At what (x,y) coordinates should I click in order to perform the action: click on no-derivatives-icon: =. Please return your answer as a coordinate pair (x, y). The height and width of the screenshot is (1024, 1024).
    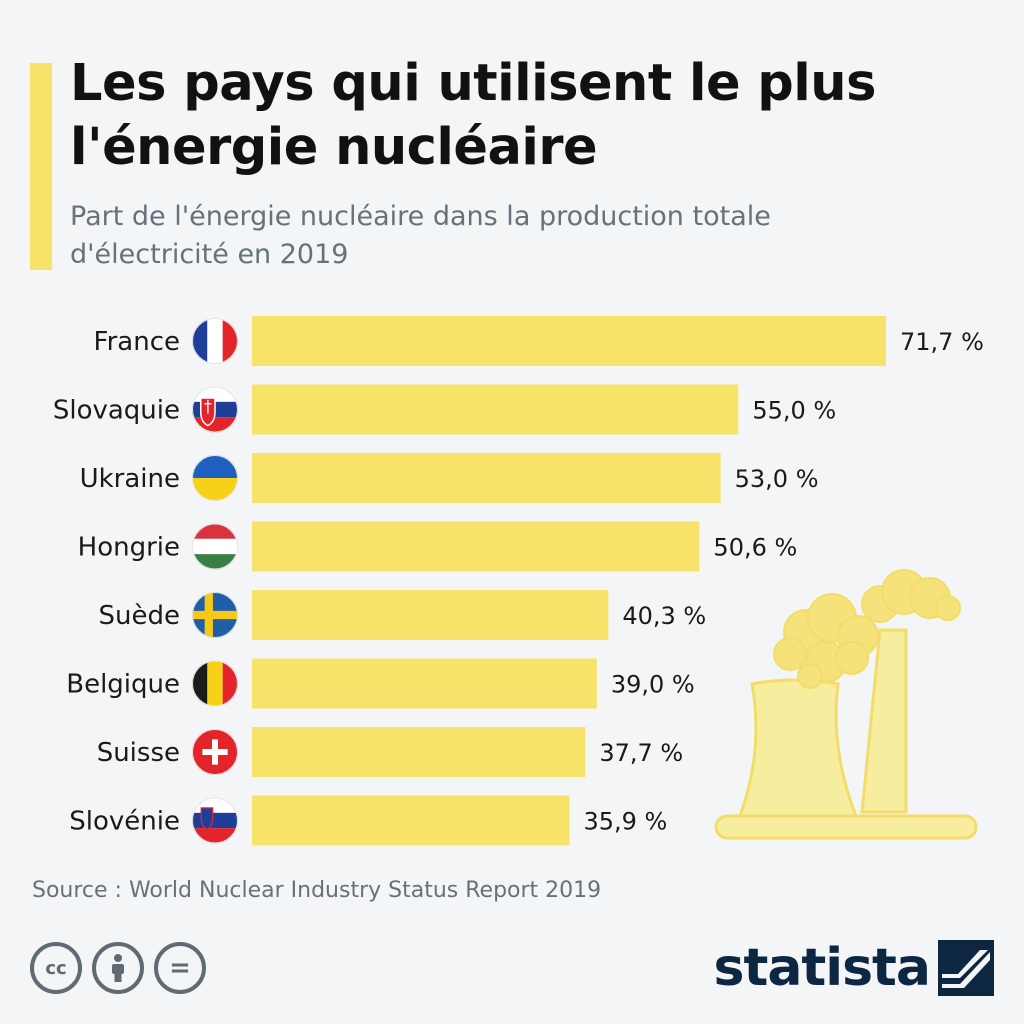
    Looking at the image, I should click on (180, 968).